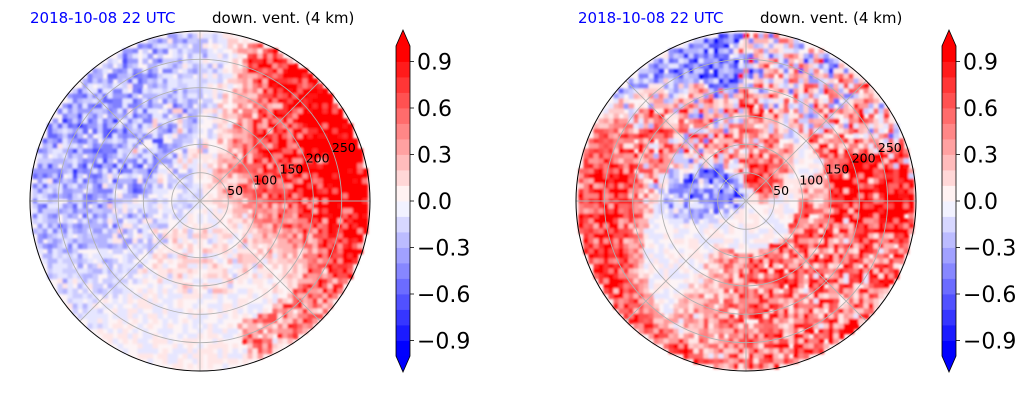 The image size is (1036, 401). What do you see at coordinates (651, 18) in the screenshot?
I see `panel-title-left: 2018-10-08 22 UTC` at bounding box center [651, 18].